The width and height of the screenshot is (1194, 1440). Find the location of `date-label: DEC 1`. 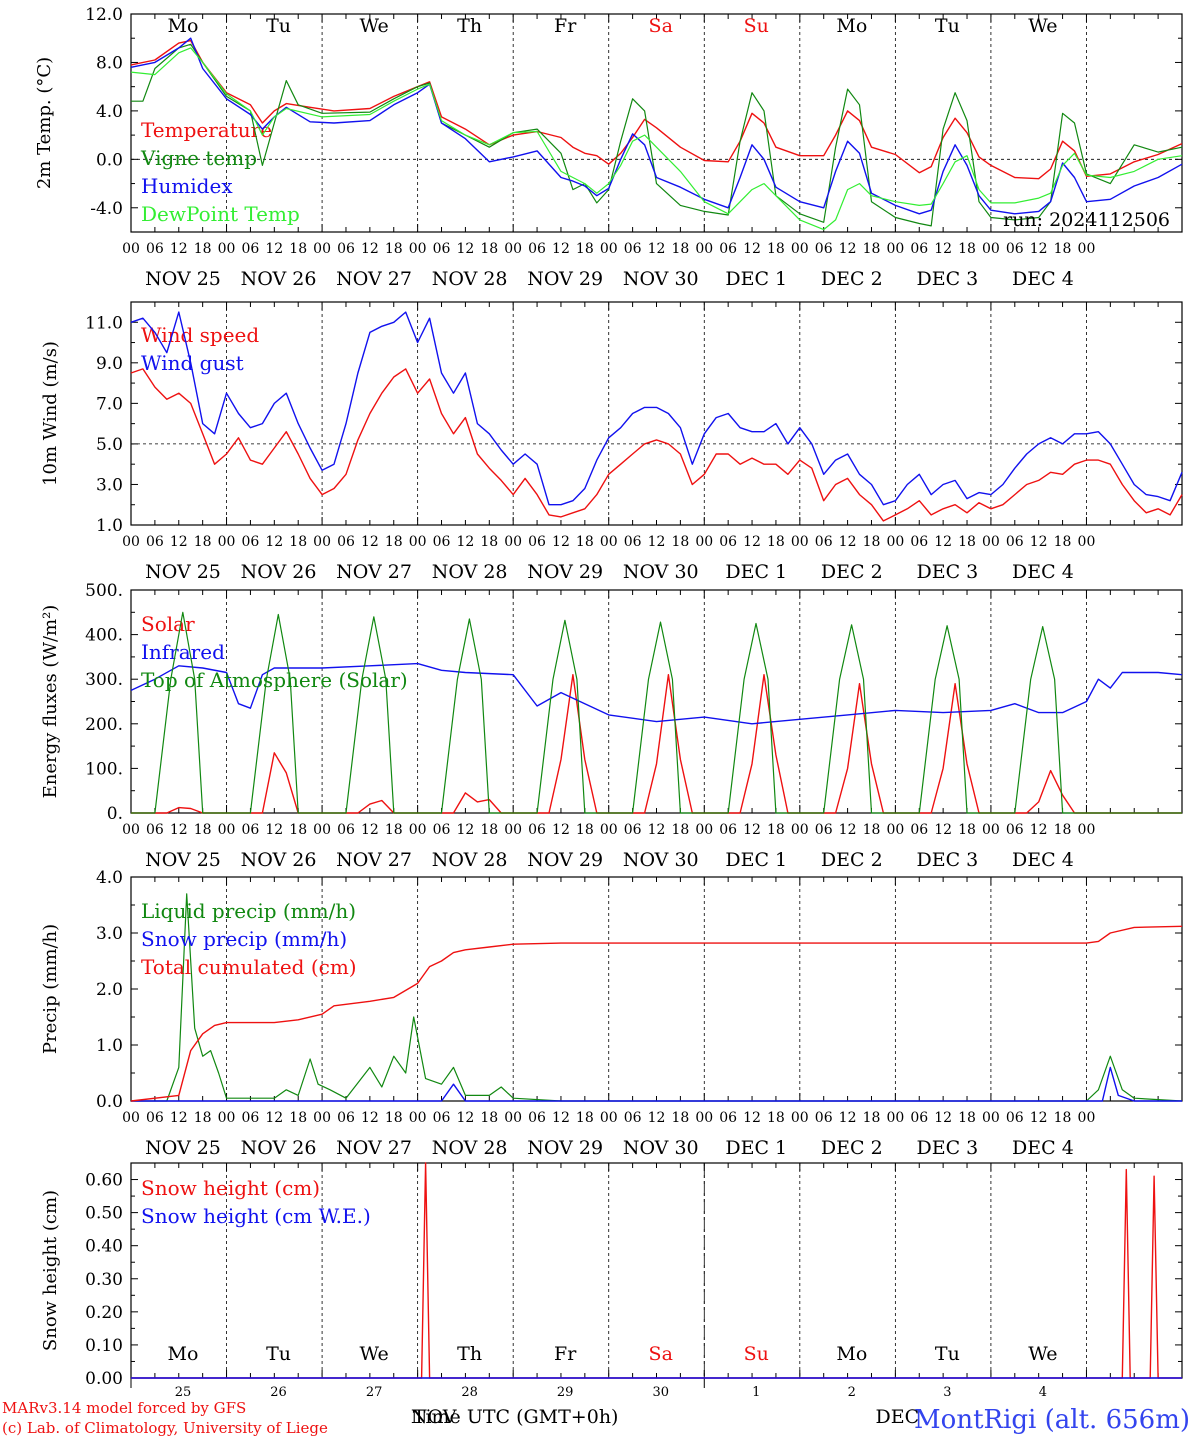

date-label: DEC 1 is located at coordinates (756, 860).